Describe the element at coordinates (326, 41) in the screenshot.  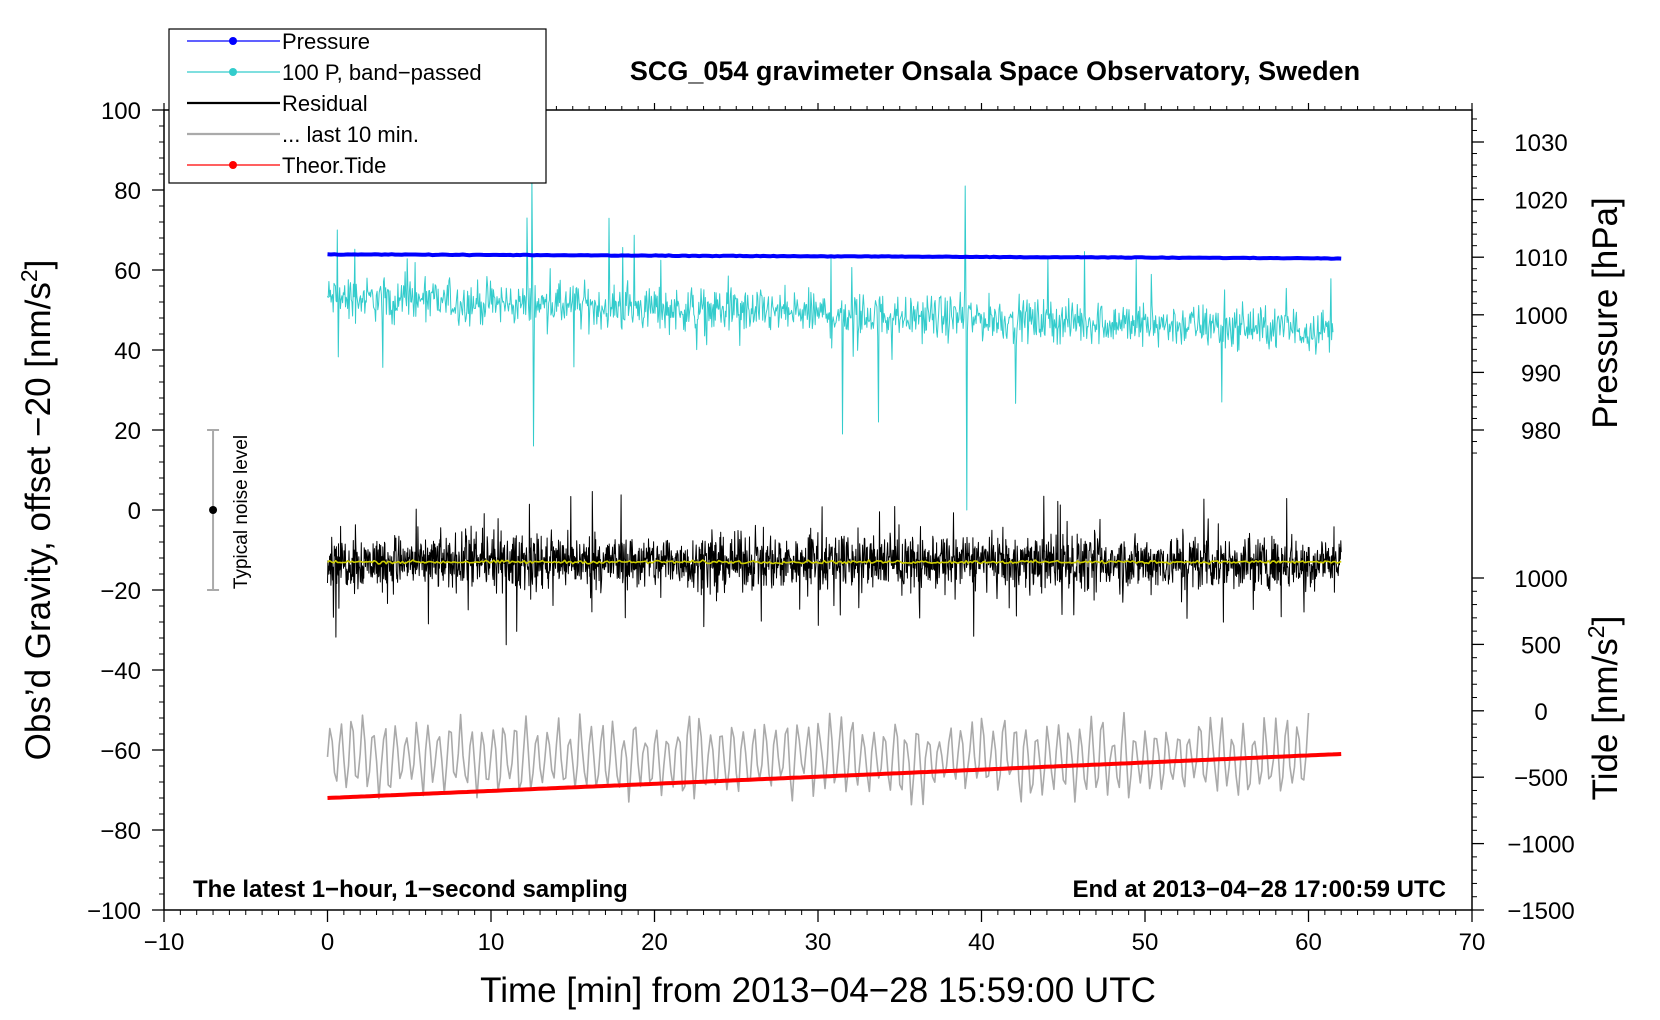
I see `legend-label: Pressure` at that location.